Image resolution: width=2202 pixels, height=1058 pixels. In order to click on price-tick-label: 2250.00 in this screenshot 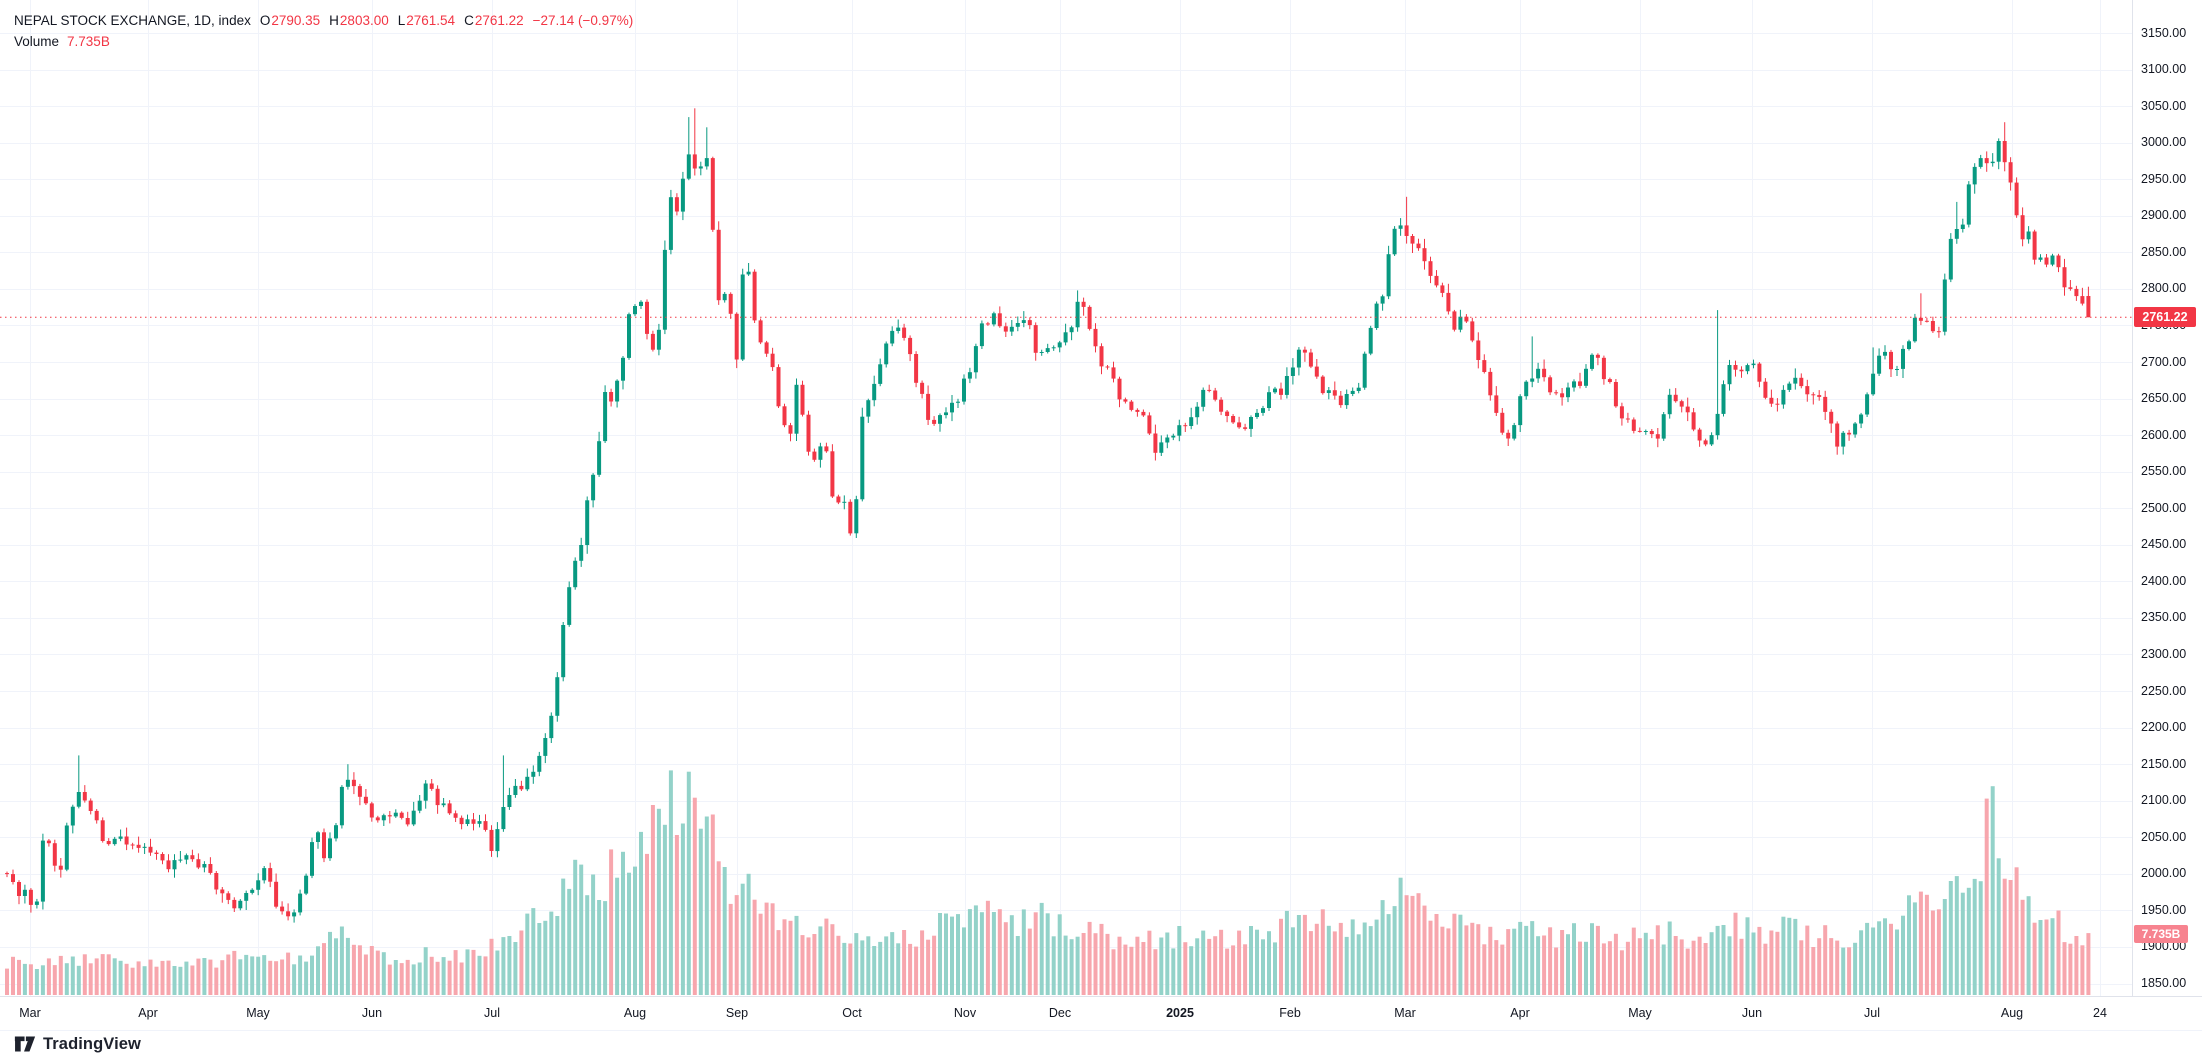, I will do `click(2164, 690)`.